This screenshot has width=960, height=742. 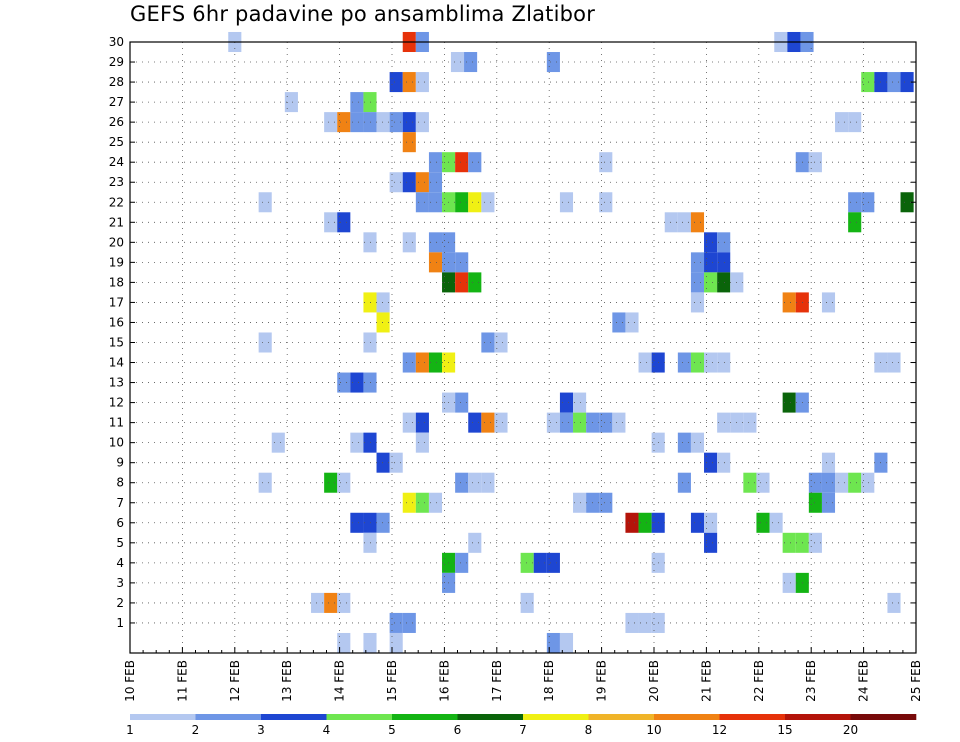 What do you see at coordinates (116, 202) in the screenshot?
I see `y-tick-label: 22` at bounding box center [116, 202].